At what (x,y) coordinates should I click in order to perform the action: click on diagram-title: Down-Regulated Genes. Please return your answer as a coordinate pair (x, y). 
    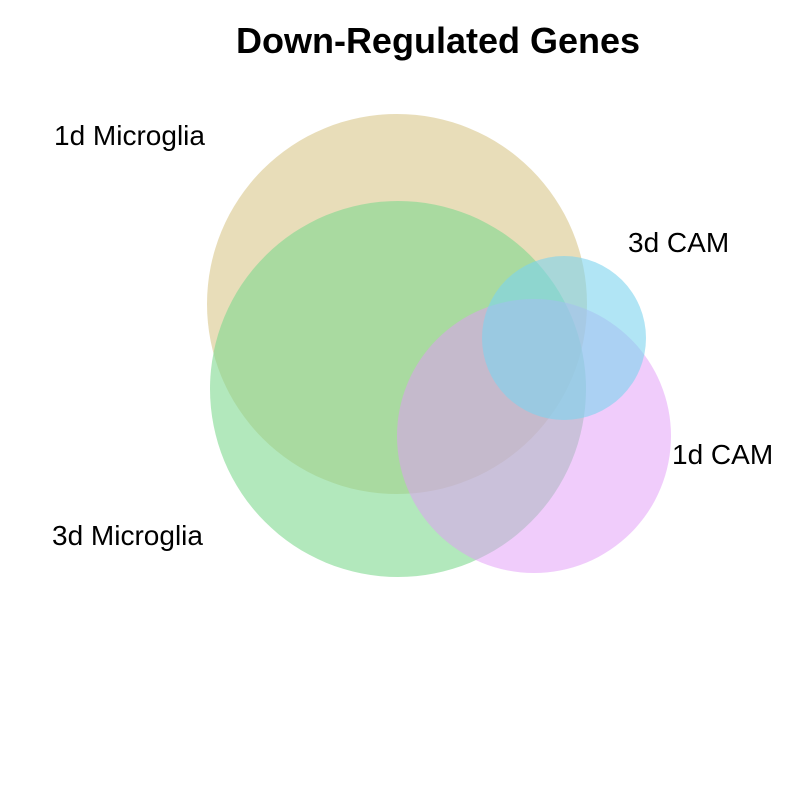
    Looking at the image, I should click on (438, 40).